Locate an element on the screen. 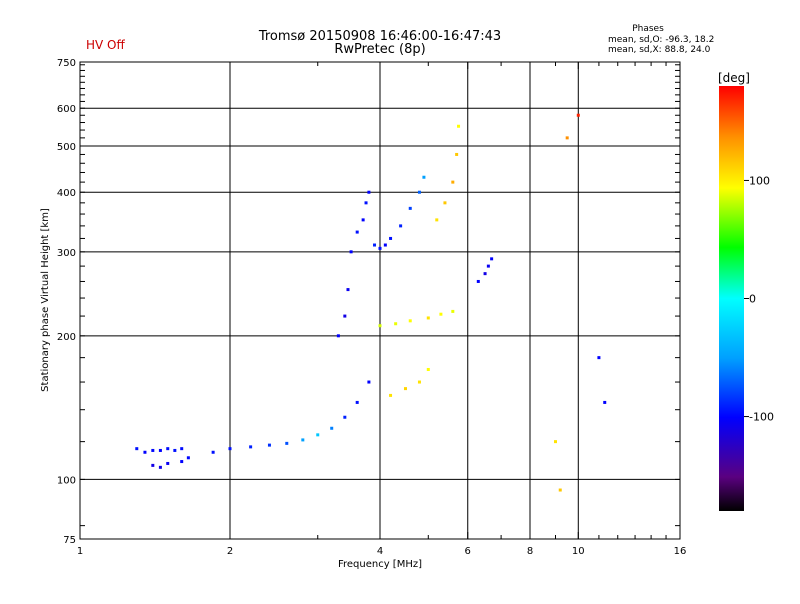  x-tick-label: 2 is located at coordinates (230, 551).